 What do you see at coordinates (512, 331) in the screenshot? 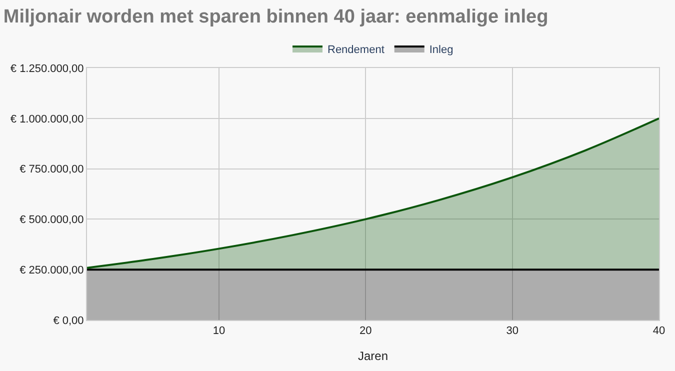
I see `x-tick-label: 30` at bounding box center [512, 331].